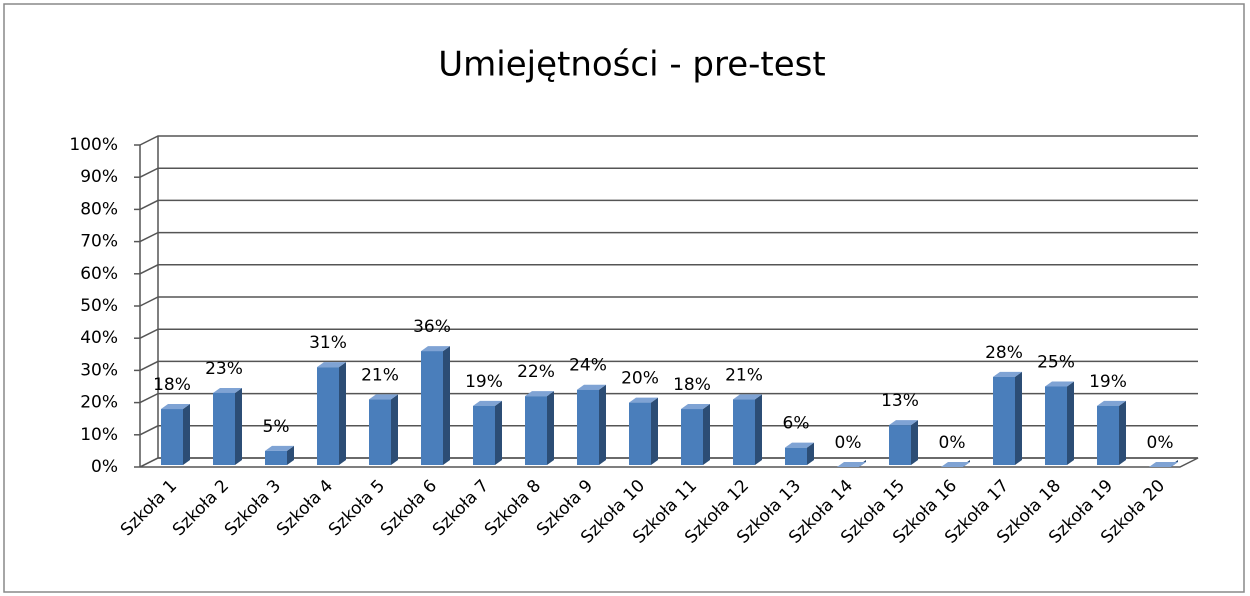 This screenshot has width=1250, height=596. What do you see at coordinates (1056, 363) in the screenshot?
I see `data-label: 25%` at bounding box center [1056, 363].